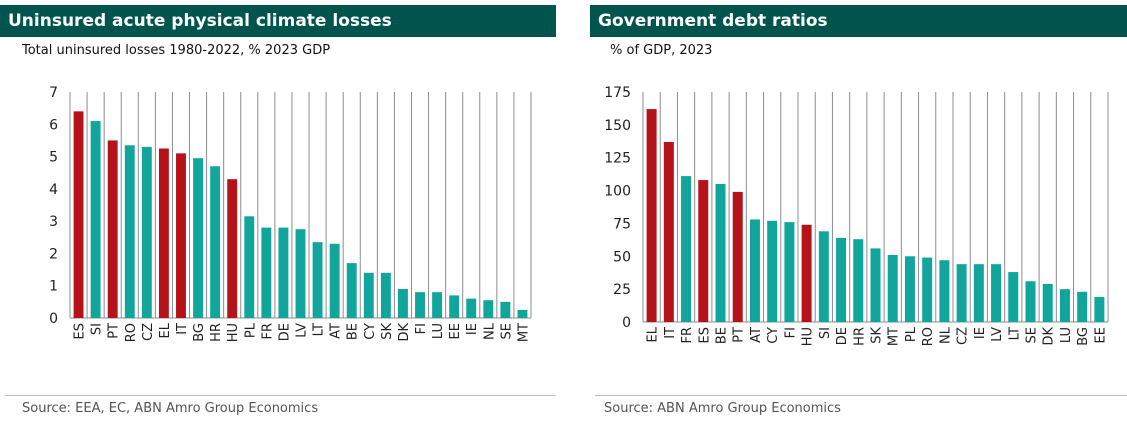  Describe the element at coordinates (53, 287) in the screenshot. I see `y-tick-label: 1` at that location.